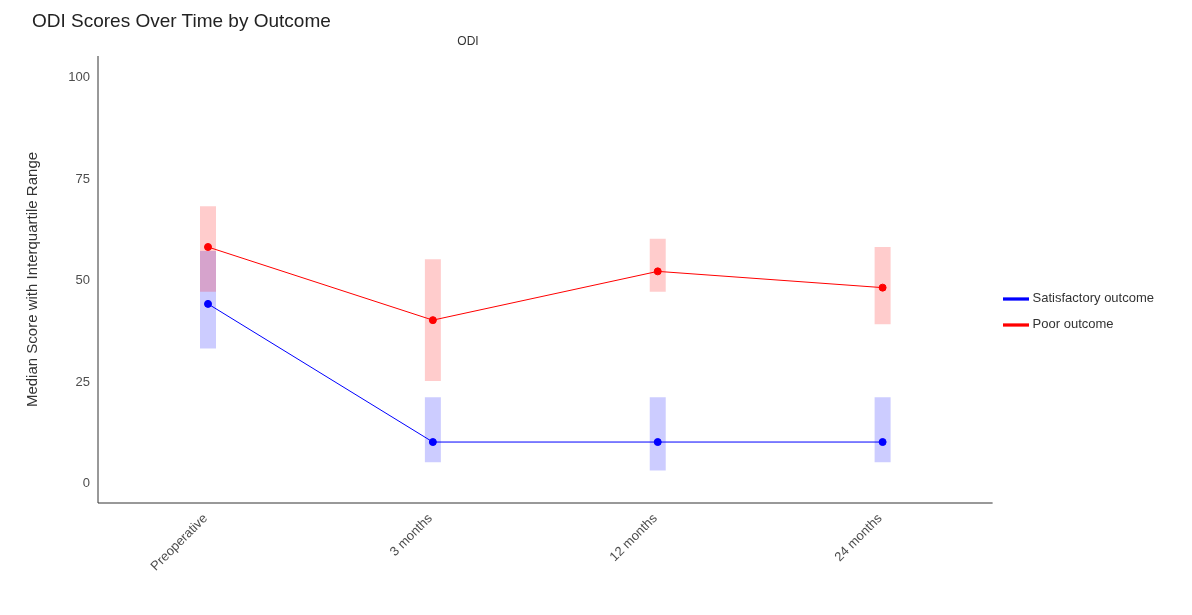 This screenshot has width=1192, height=615. Describe the element at coordinates (1093, 298) in the screenshot. I see `legend-label: Satisfactory outcome` at that location.